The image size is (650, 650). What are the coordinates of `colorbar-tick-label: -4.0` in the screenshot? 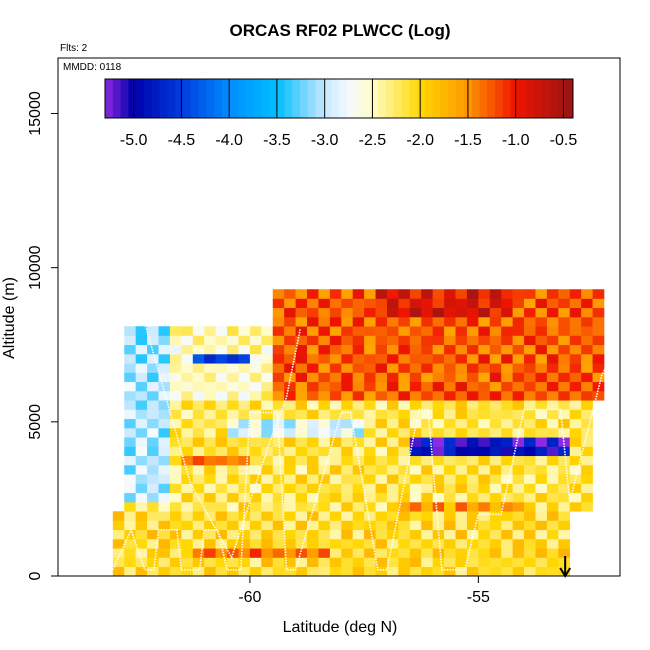 It's located at (229, 140).